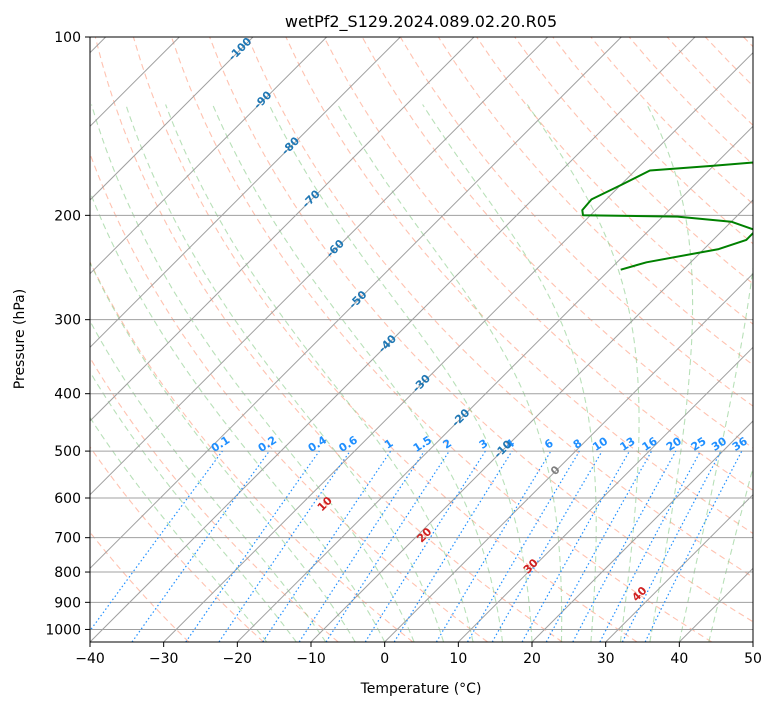  I want to click on temperature-profile-line, so click(772, 153).